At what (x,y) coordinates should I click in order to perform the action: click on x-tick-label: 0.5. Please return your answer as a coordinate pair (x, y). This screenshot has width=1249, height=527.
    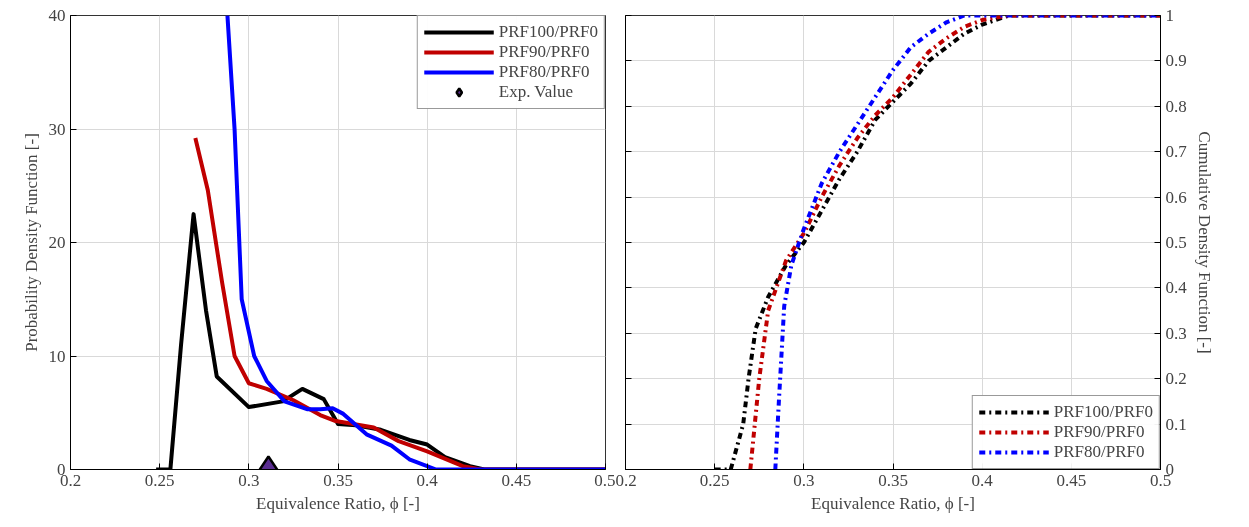
    Looking at the image, I should click on (605, 480).